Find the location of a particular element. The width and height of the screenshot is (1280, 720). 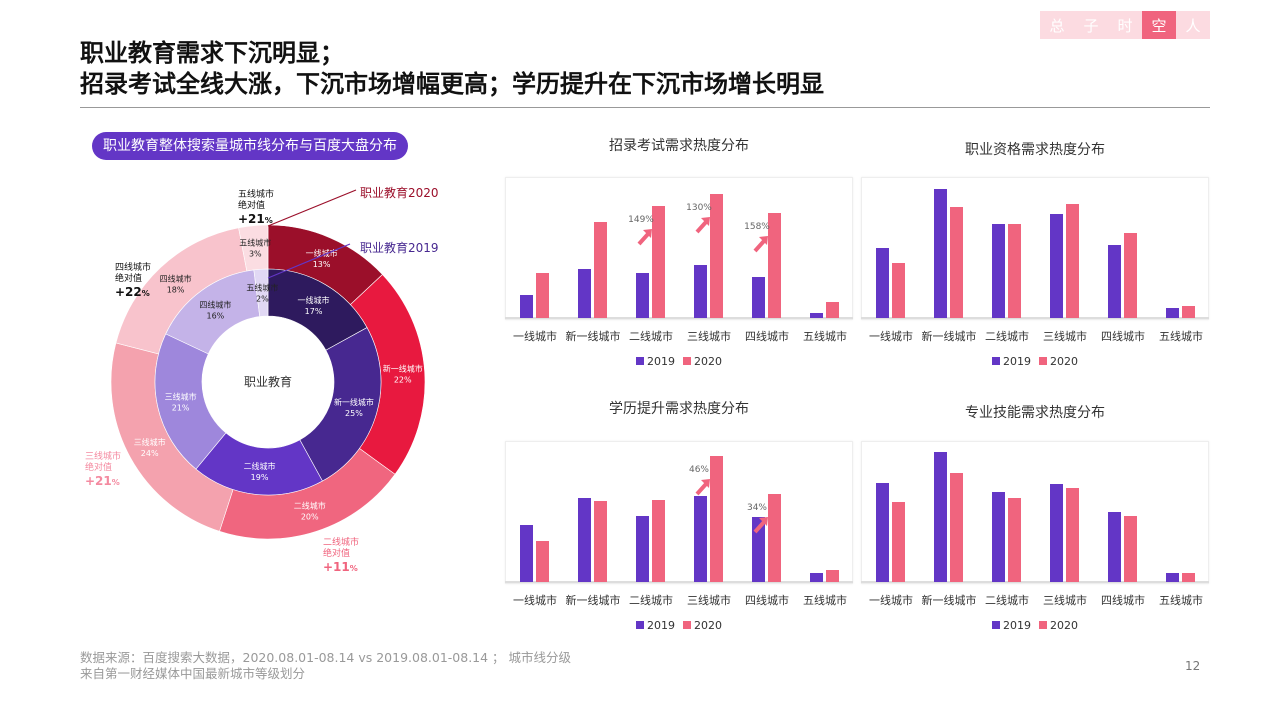

inner-slice-value: 16% is located at coordinates (216, 316).